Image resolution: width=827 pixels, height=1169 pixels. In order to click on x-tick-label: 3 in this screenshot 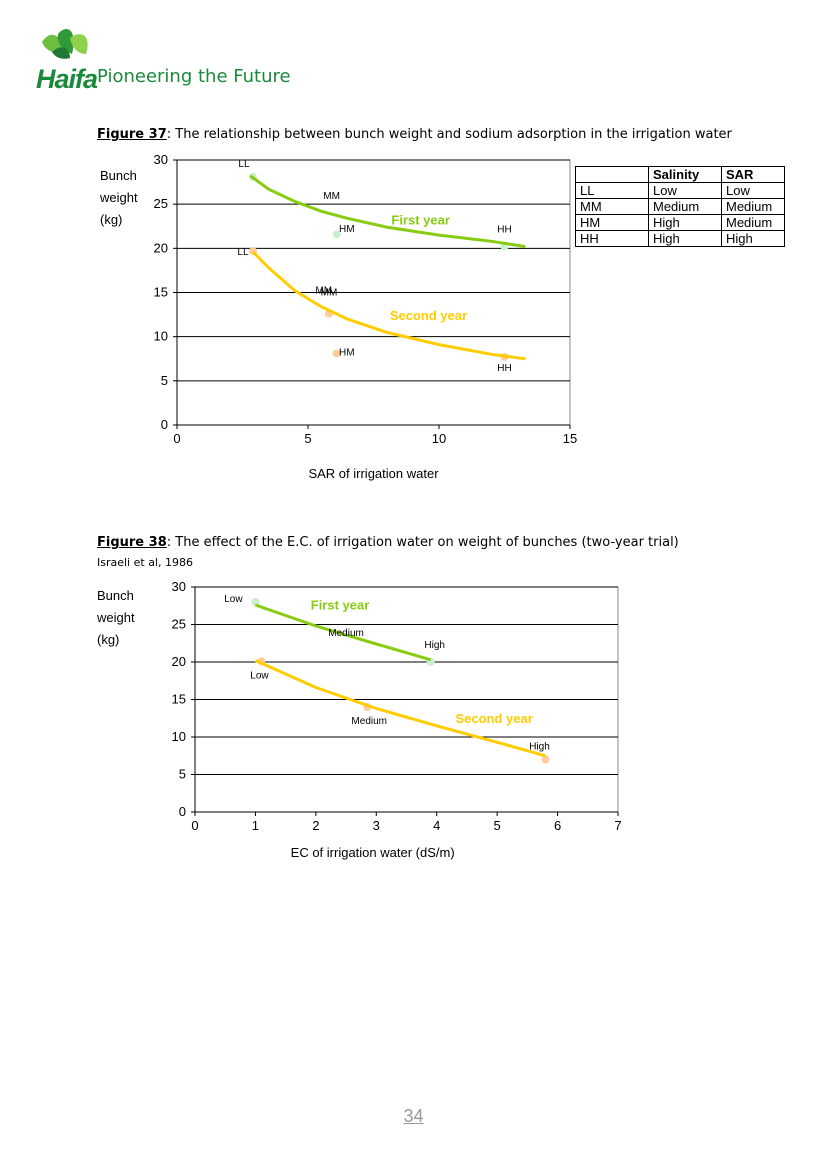, I will do `click(376, 825)`.